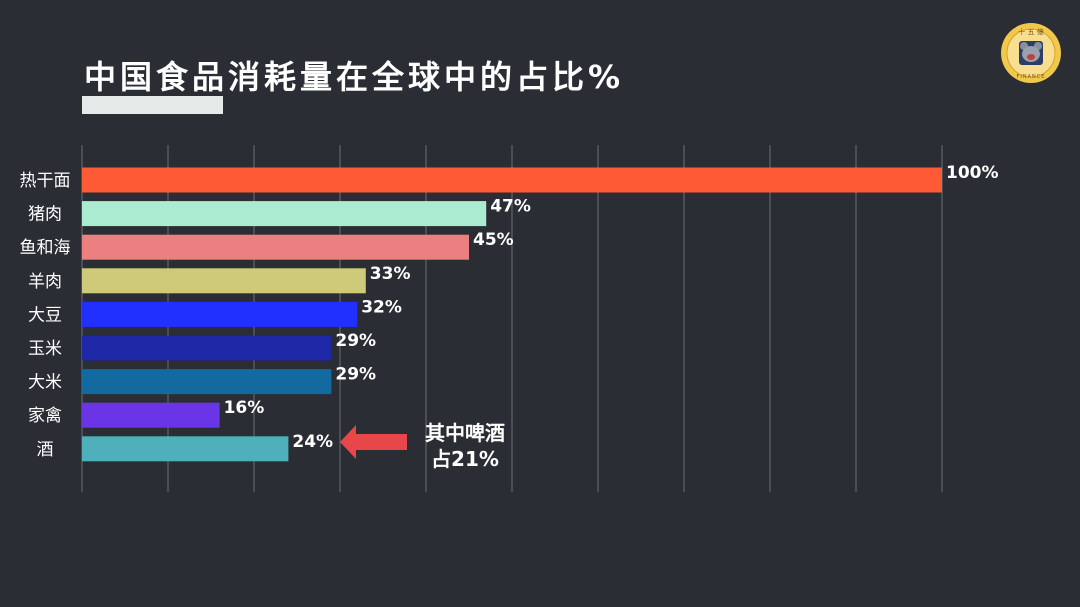  I want to click on category-label: 羊肉, so click(45, 282).